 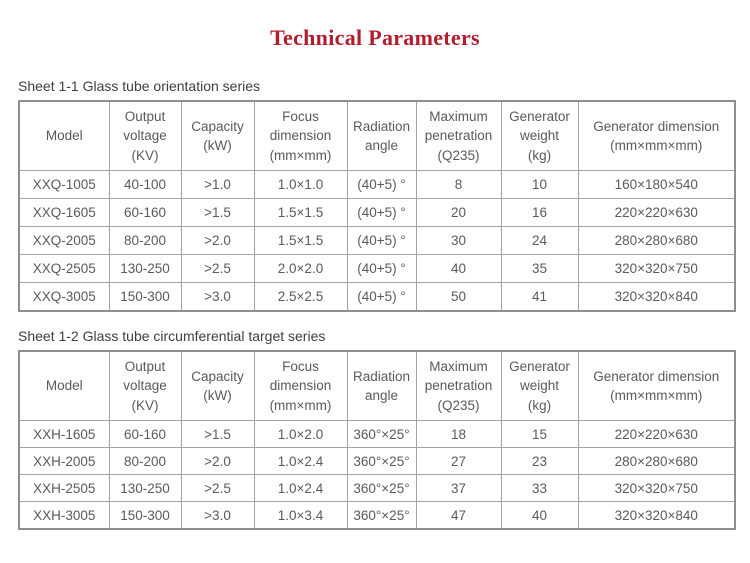 I want to click on cell-focus-dimension: 2.5×2.5, so click(x=300, y=297).